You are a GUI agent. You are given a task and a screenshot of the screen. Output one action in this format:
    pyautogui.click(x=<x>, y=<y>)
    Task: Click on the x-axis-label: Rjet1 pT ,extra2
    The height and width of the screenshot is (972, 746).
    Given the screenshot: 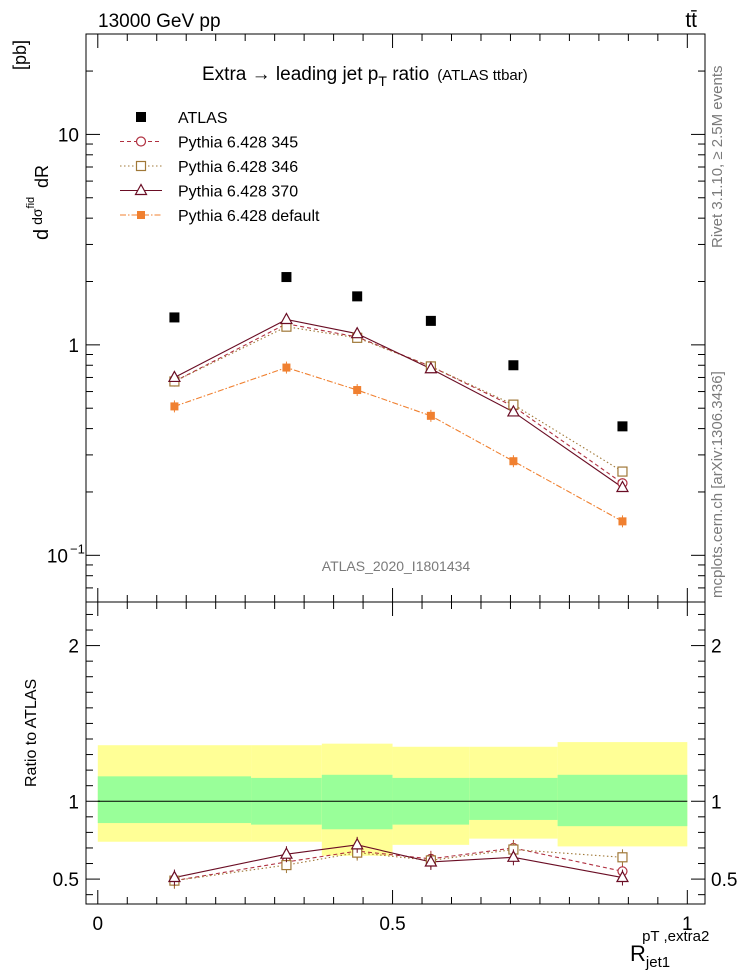 What is the action you would take?
    pyautogui.click(x=669, y=949)
    